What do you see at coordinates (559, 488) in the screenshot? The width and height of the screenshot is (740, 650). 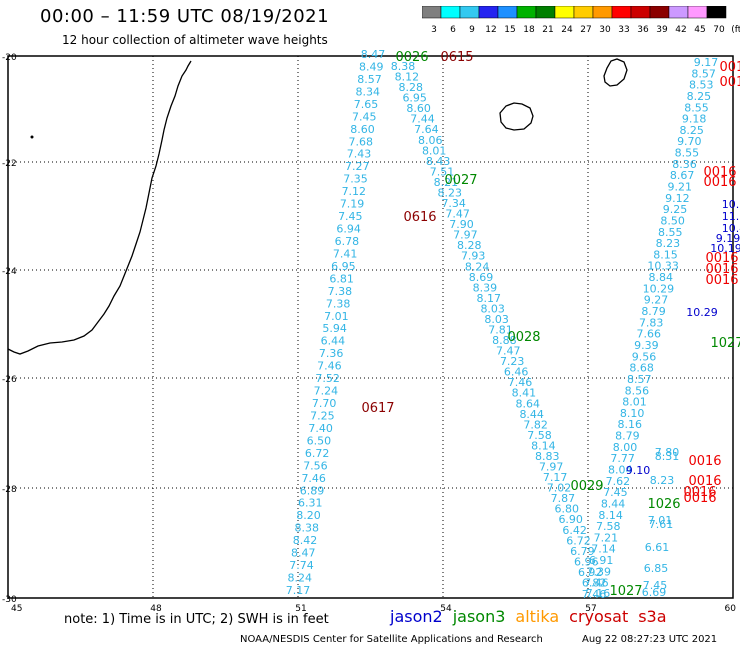 I see `swh-value-track-b: 7.02` at bounding box center [559, 488].